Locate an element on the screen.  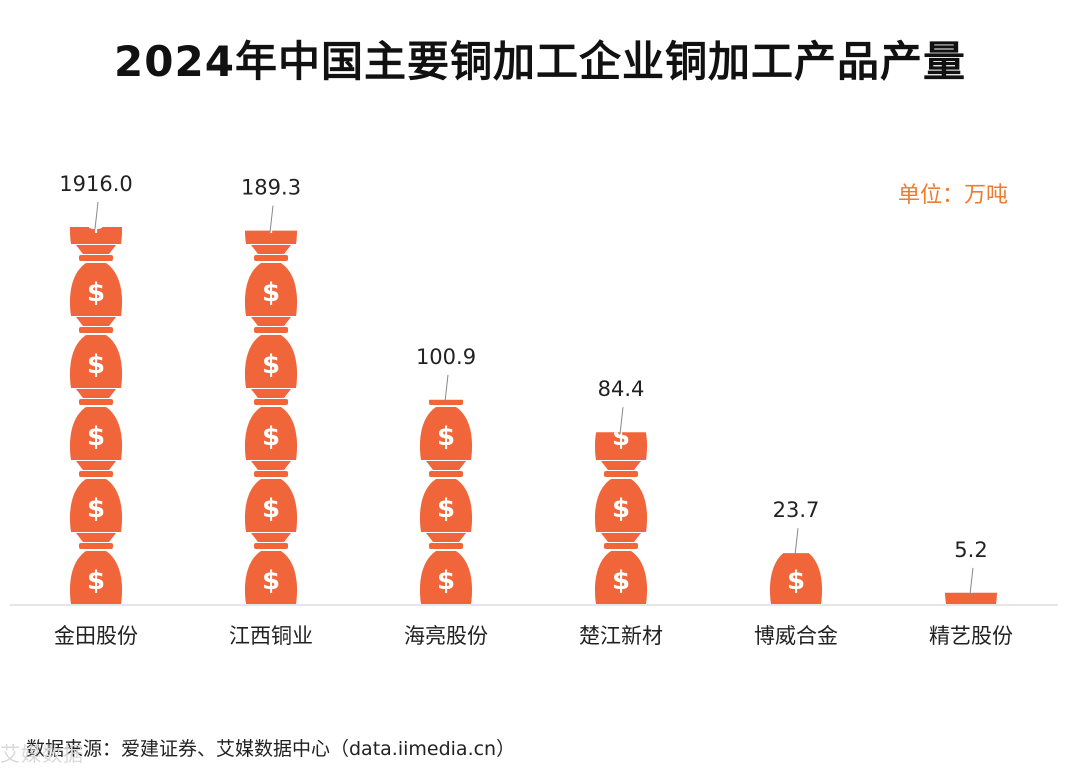
category-label: 江西铜业 is located at coordinates (271, 636).